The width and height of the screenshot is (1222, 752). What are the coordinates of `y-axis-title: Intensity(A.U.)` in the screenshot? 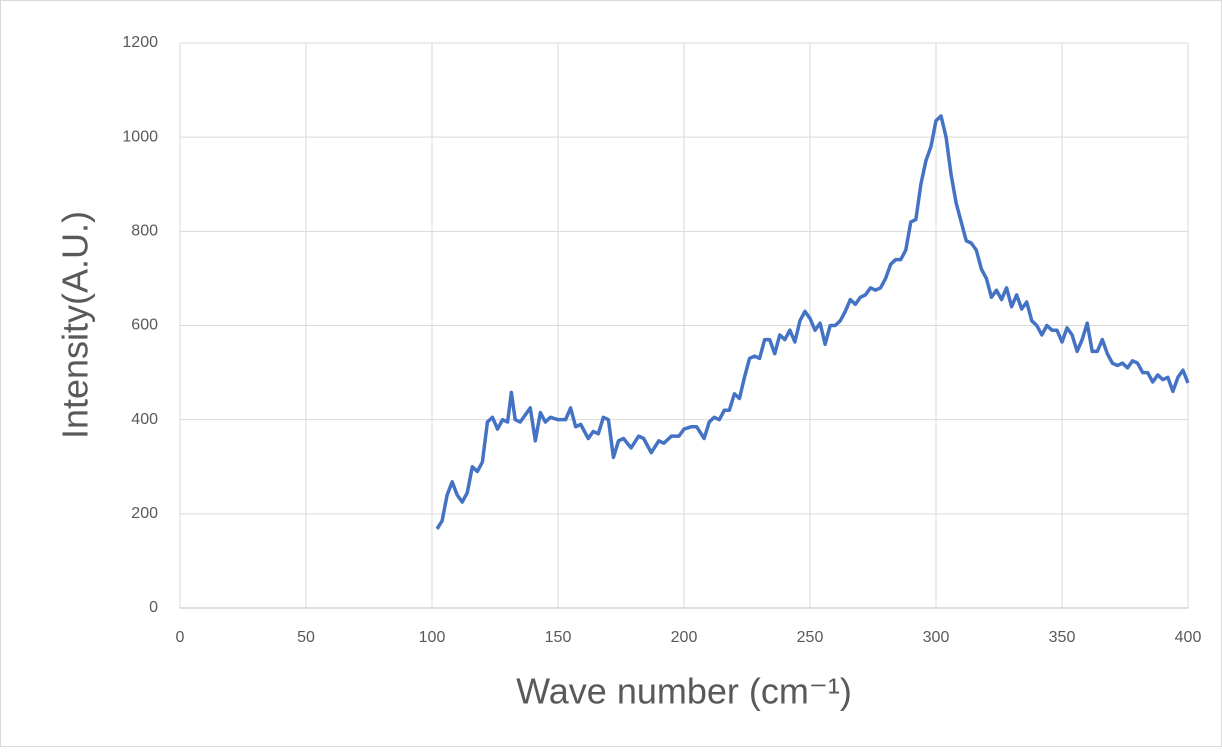 It's located at (75, 325).